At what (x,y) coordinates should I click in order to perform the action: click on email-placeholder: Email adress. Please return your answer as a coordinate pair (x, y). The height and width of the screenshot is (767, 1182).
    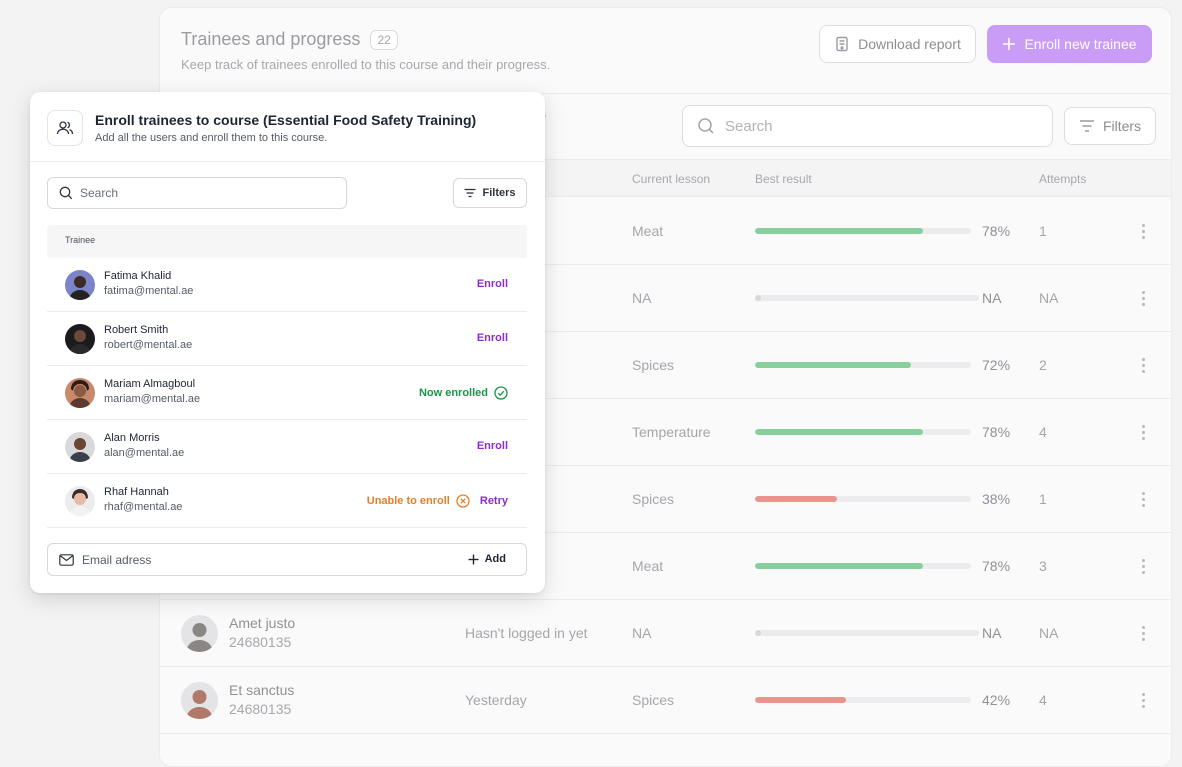
    Looking at the image, I should click on (117, 559).